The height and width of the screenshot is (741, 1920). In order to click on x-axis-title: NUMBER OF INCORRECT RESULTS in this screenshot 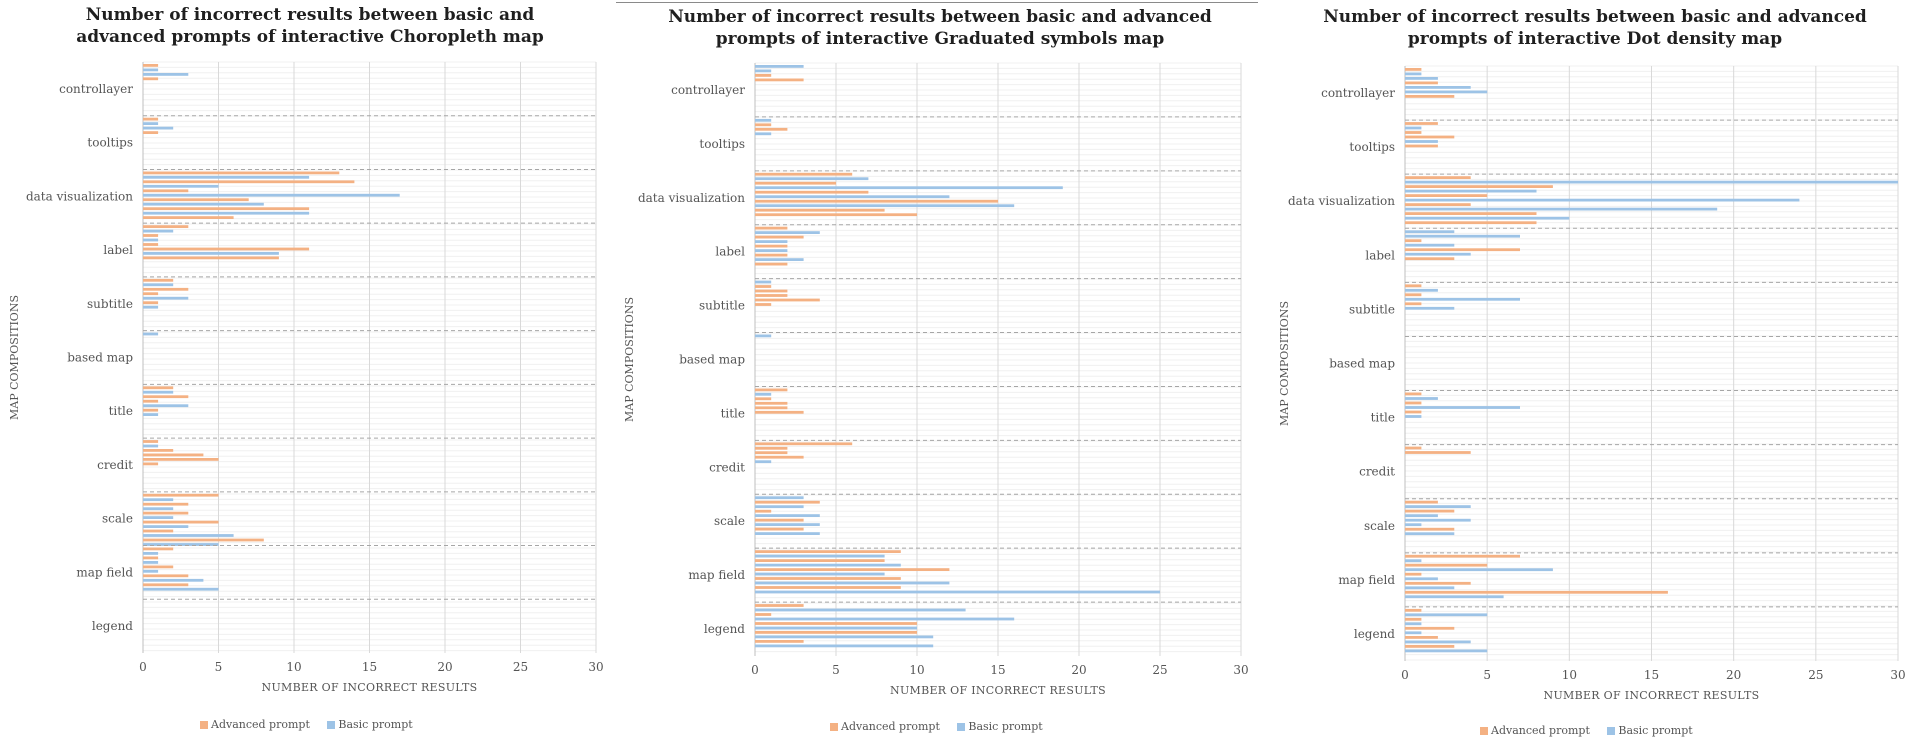, I will do `click(1652, 695)`.